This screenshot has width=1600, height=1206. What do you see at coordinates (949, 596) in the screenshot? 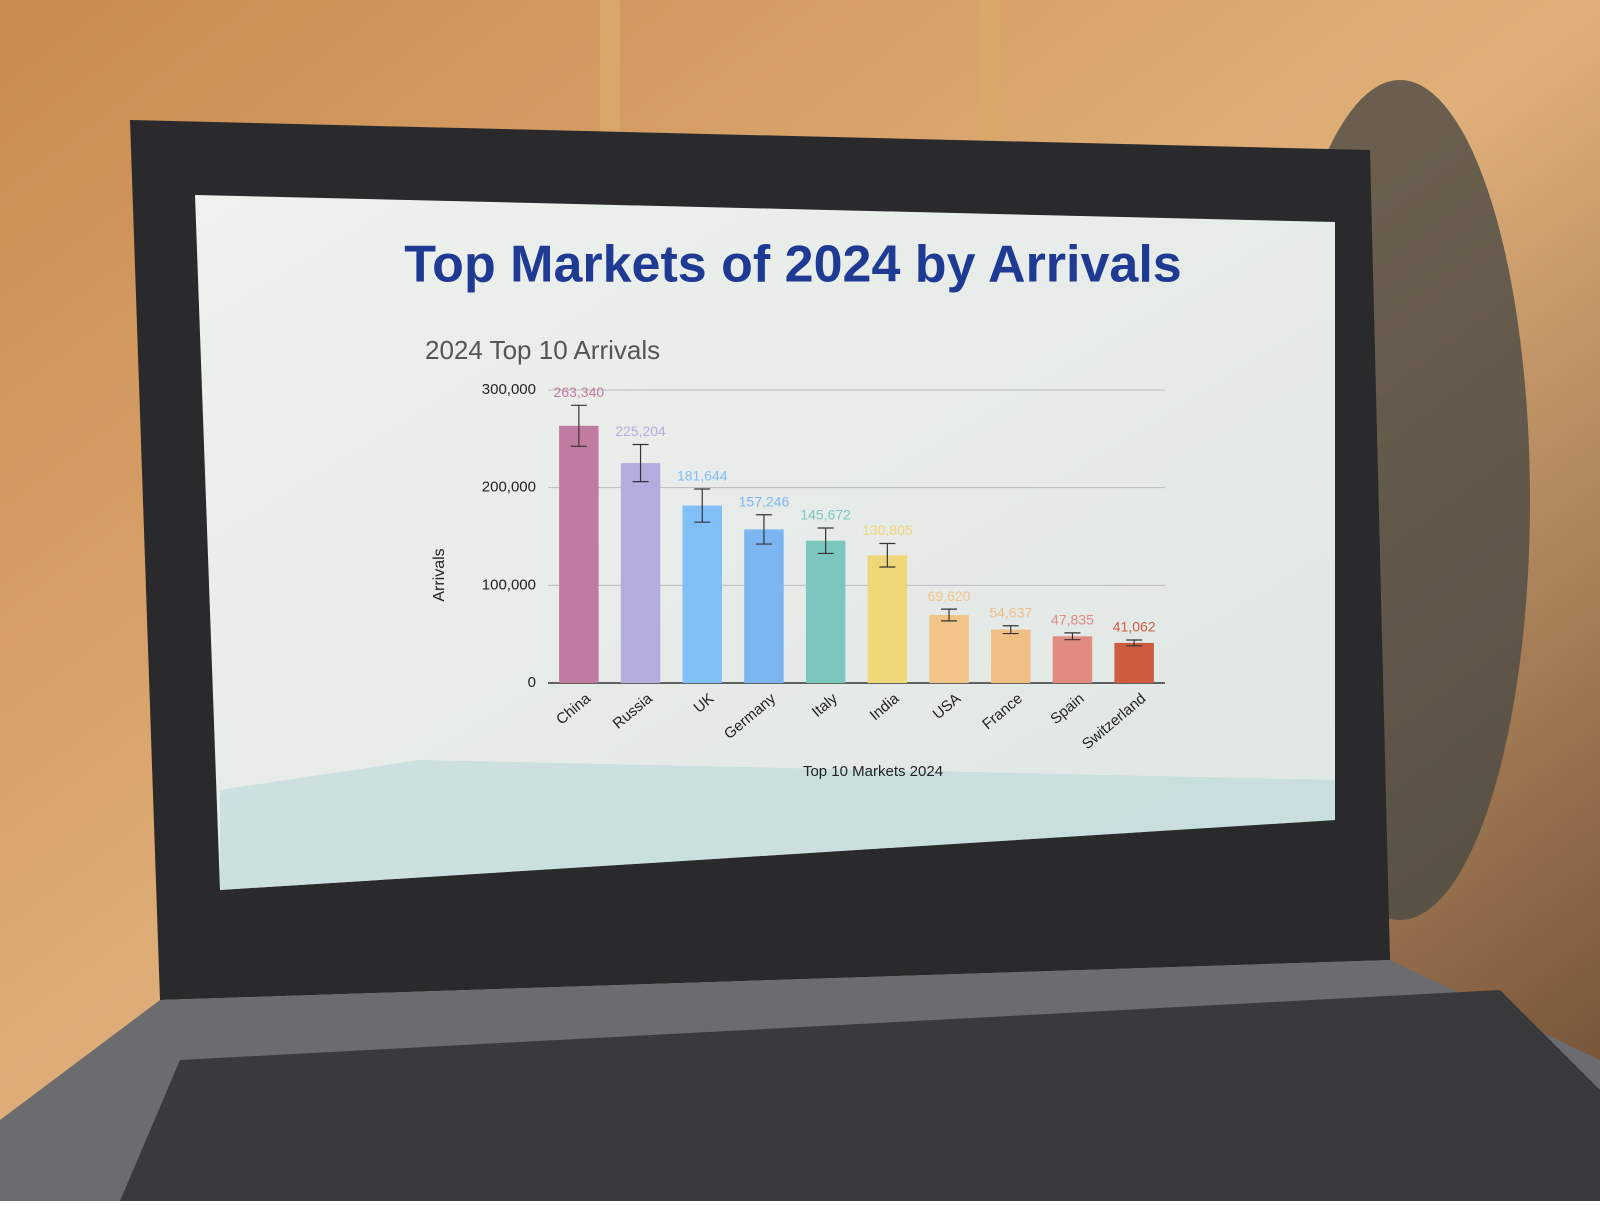
I see `value-label: 69,620` at bounding box center [949, 596].